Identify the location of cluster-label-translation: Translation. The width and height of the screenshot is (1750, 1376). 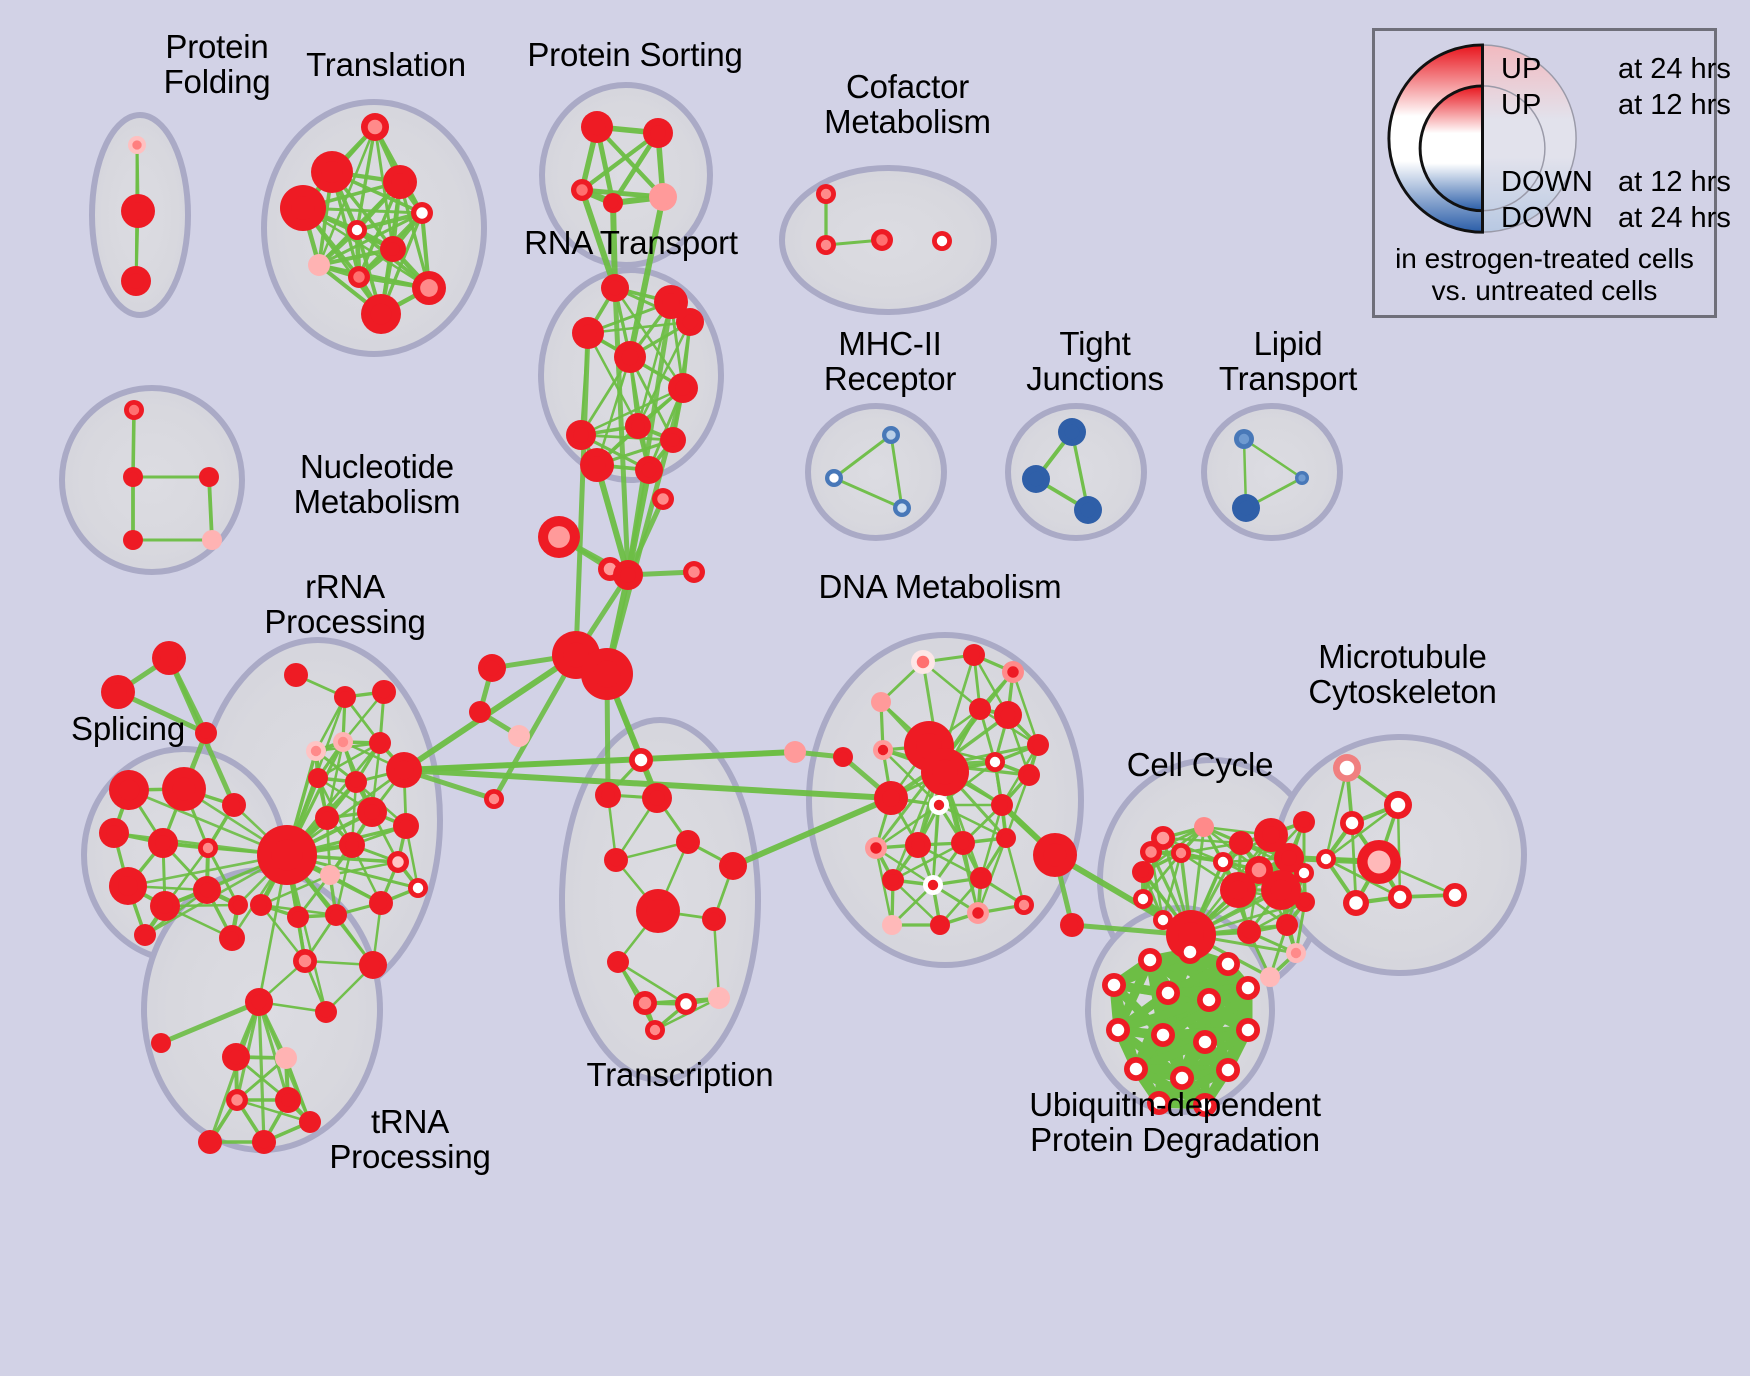
(386, 64).